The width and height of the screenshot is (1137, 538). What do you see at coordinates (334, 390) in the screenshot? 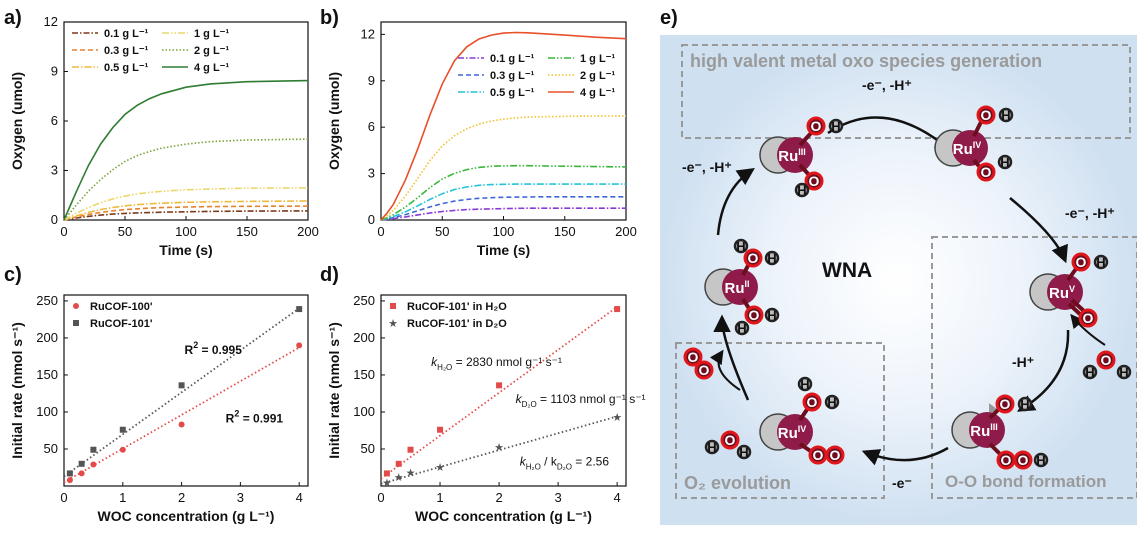
I see `y-axis-label-d: Initial rate (nmol s⁻¹)` at bounding box center [334, 390].